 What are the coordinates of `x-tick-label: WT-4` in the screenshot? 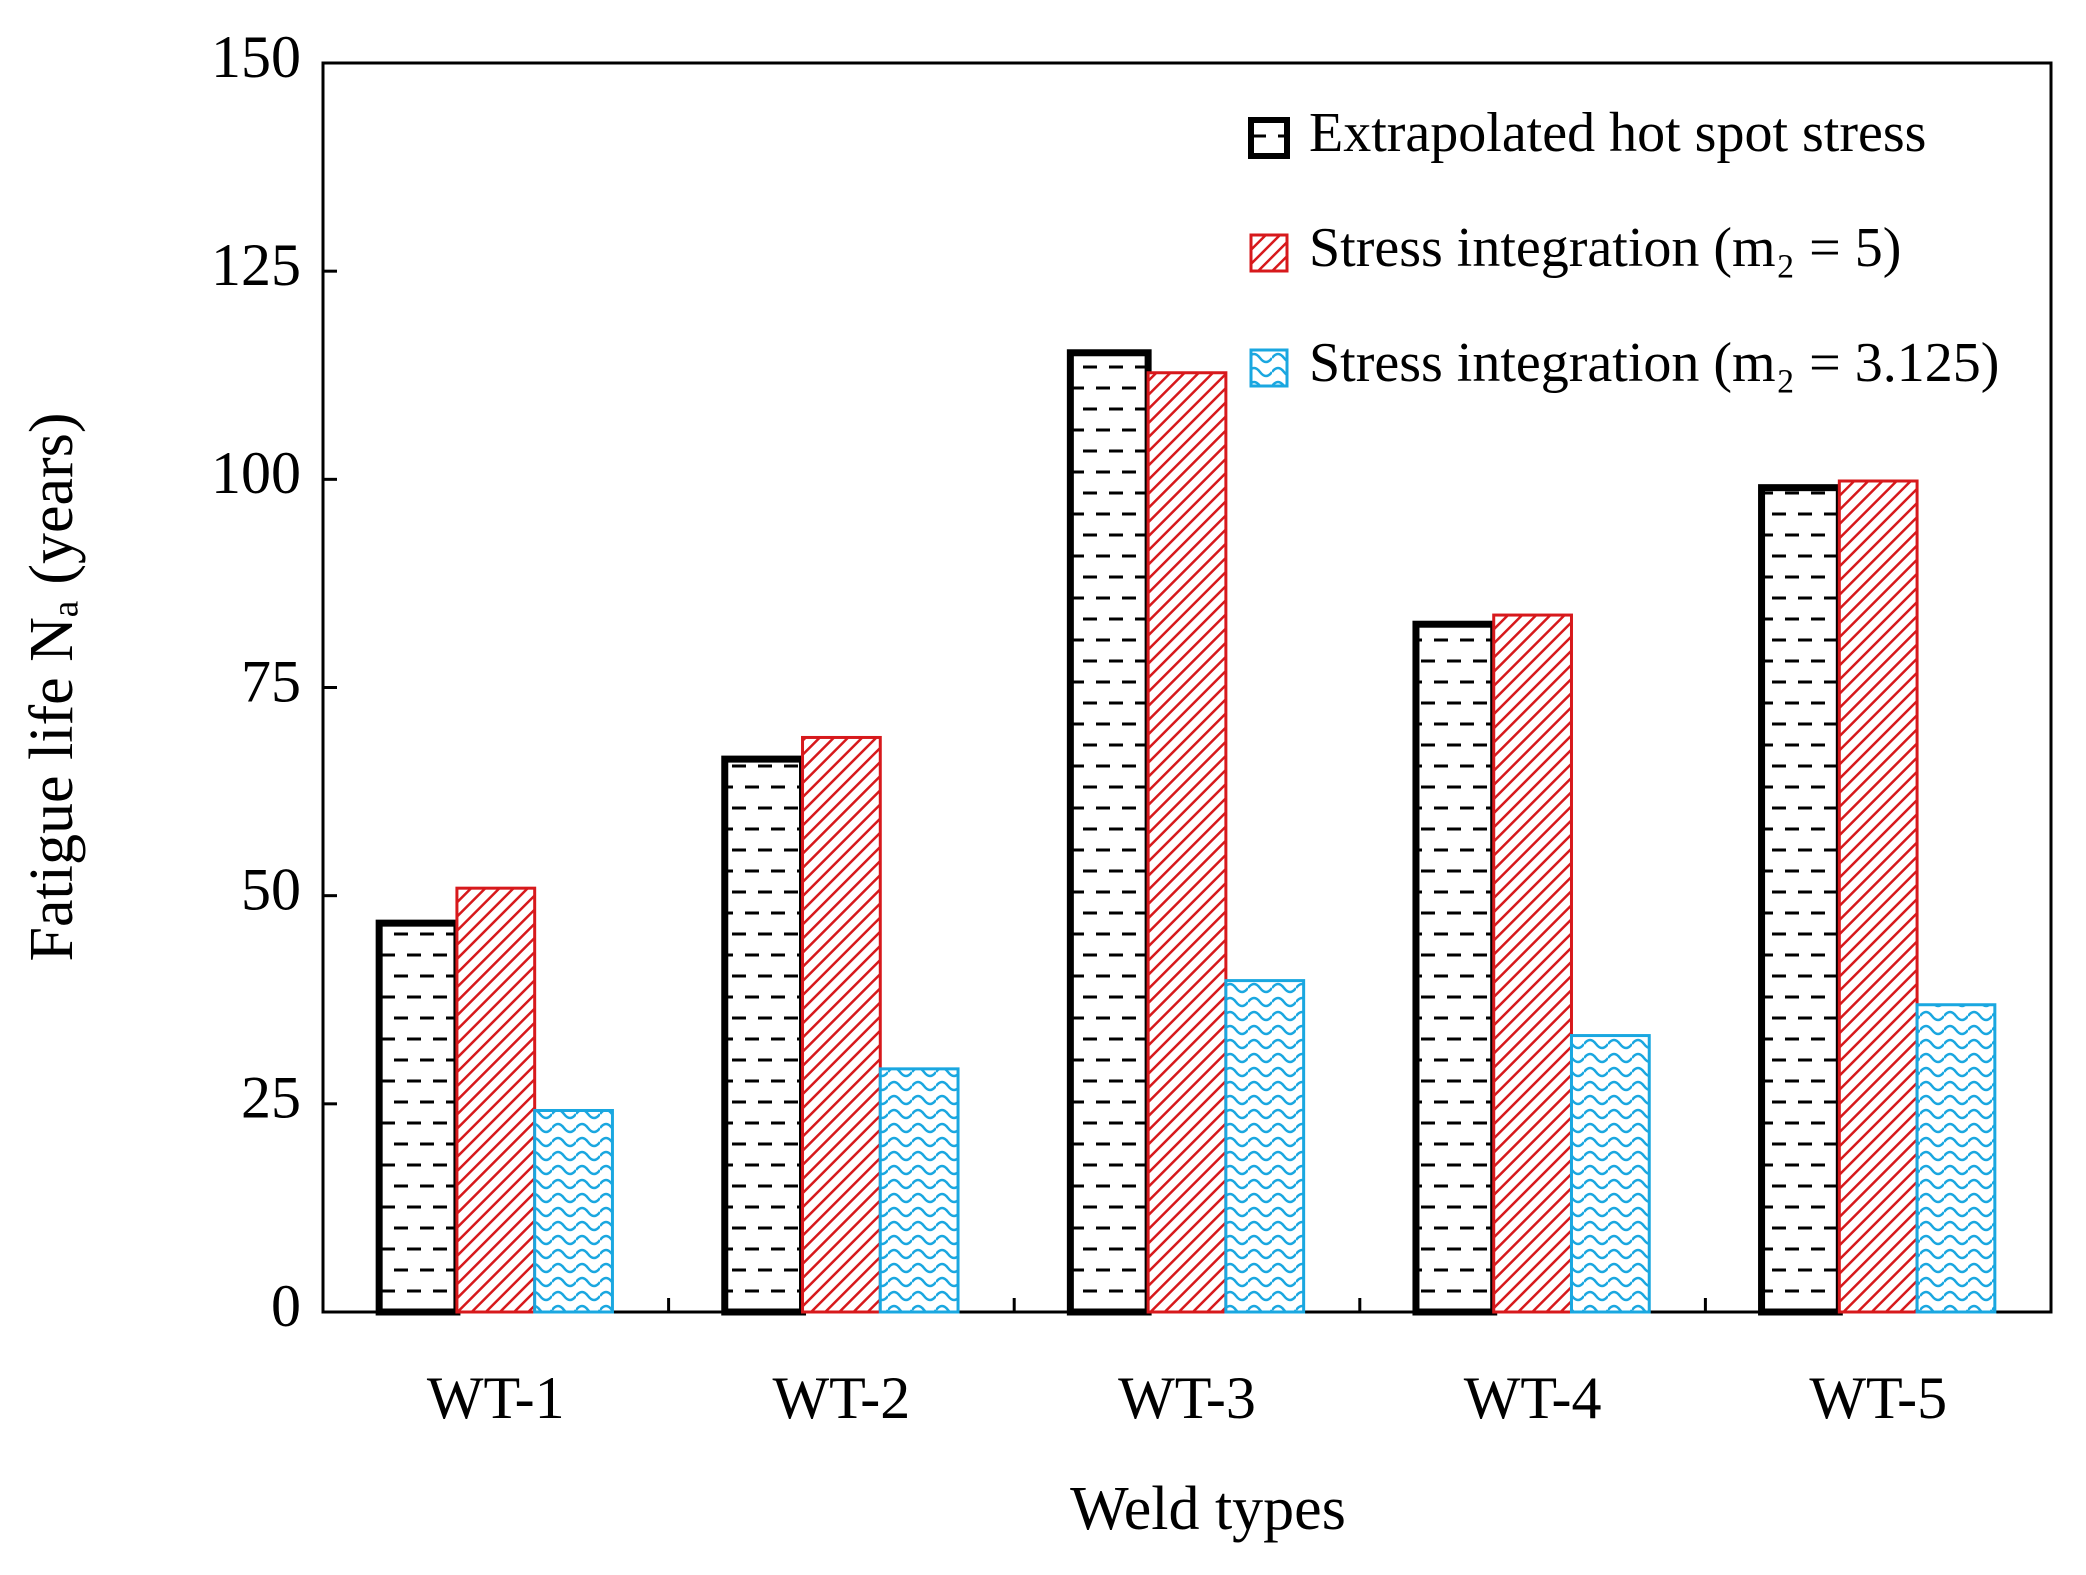 It's located at (1533, 1398).